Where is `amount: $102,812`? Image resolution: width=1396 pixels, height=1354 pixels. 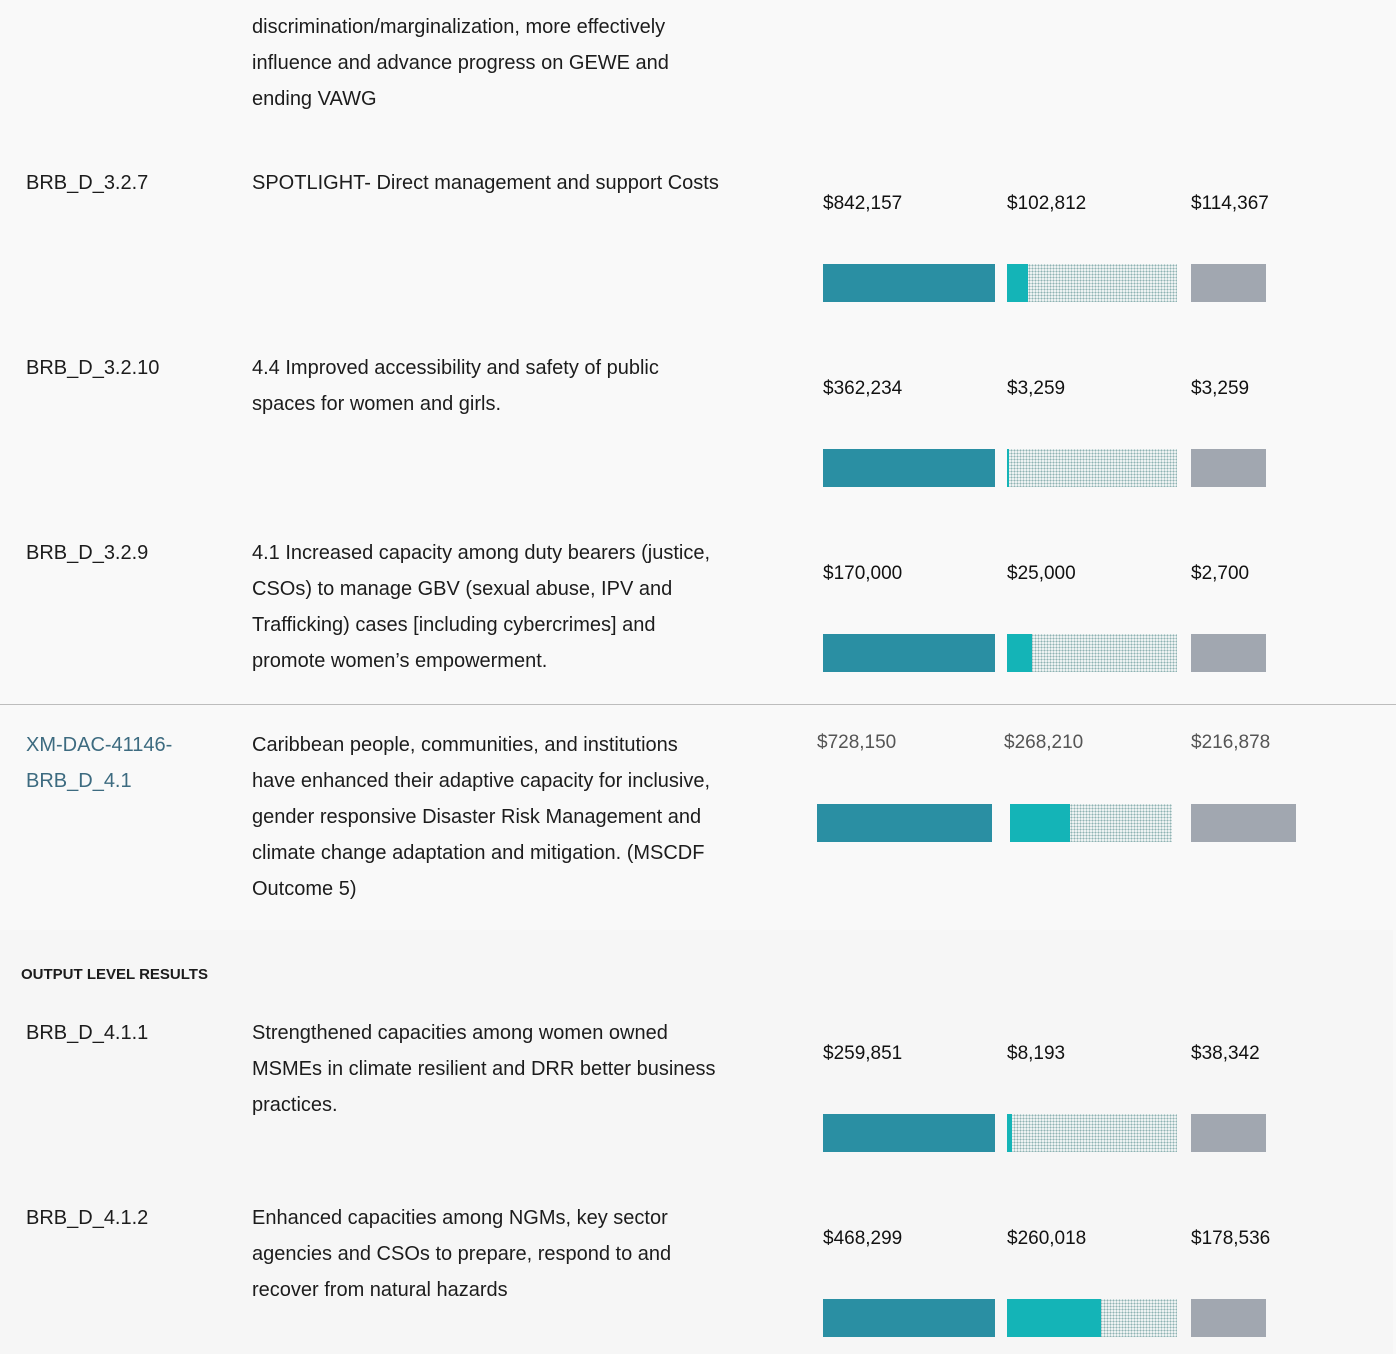 amount: $102,812 is located at coordinates (1047, 203).